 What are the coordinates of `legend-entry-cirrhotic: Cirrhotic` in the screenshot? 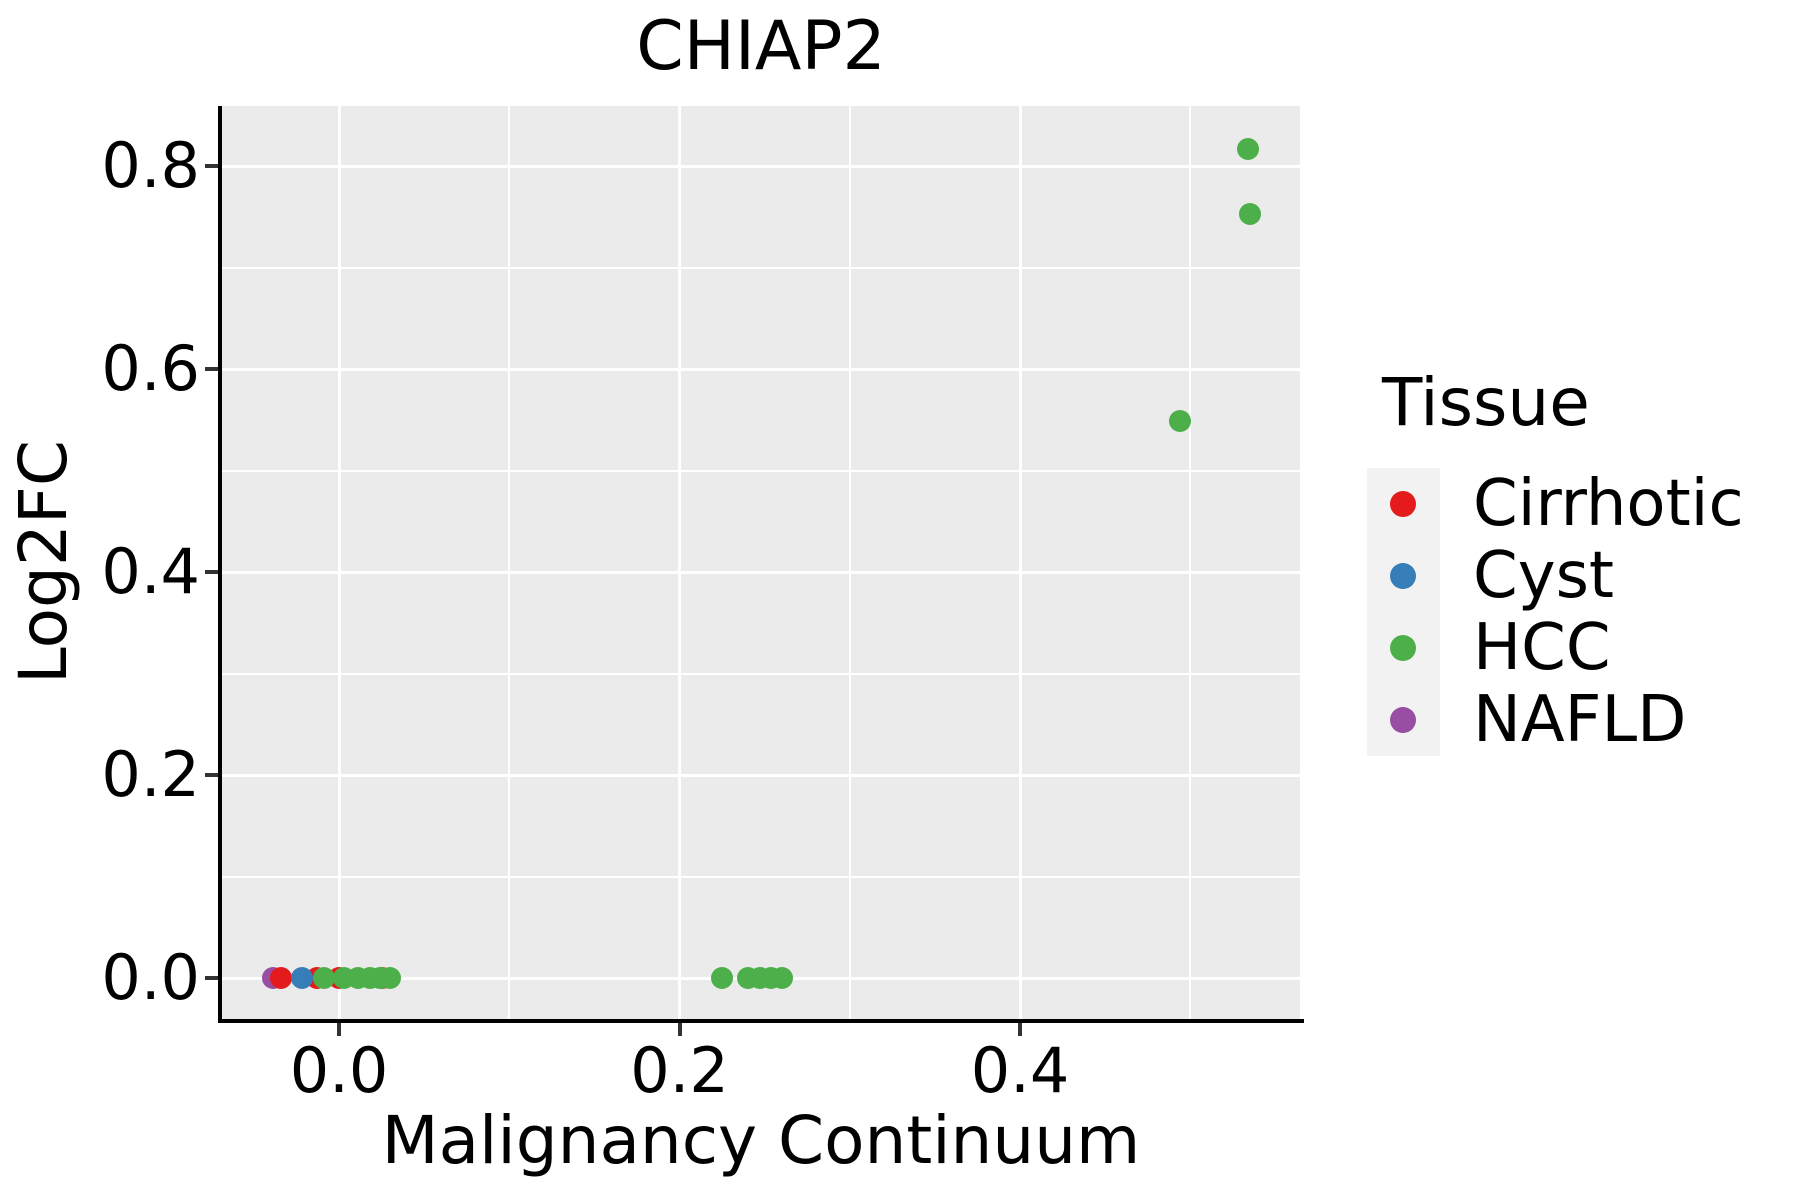 It's located at (1583, 504).